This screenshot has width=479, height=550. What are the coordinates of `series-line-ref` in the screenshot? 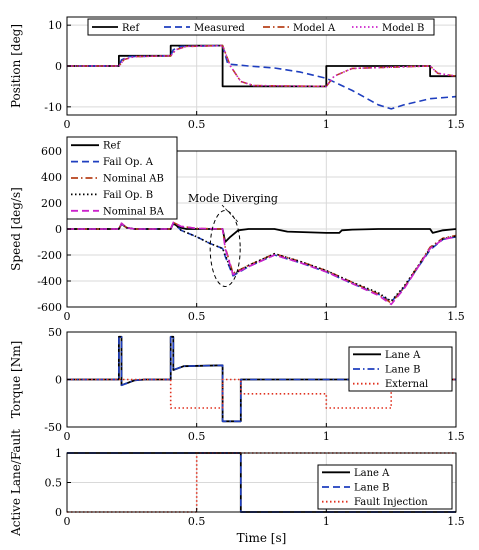 It's located at (261, 66).